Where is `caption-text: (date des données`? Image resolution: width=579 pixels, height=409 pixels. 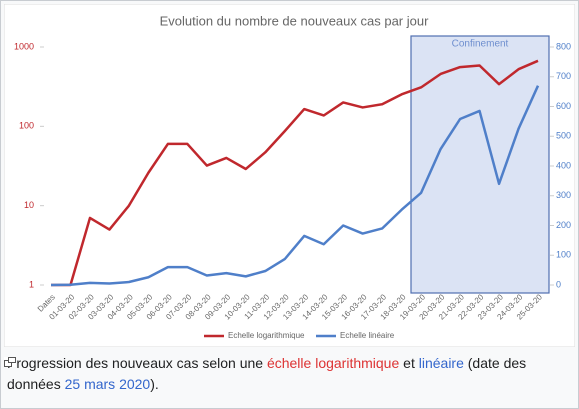 caption-text: (date des données is located at coordinates (267, 373).